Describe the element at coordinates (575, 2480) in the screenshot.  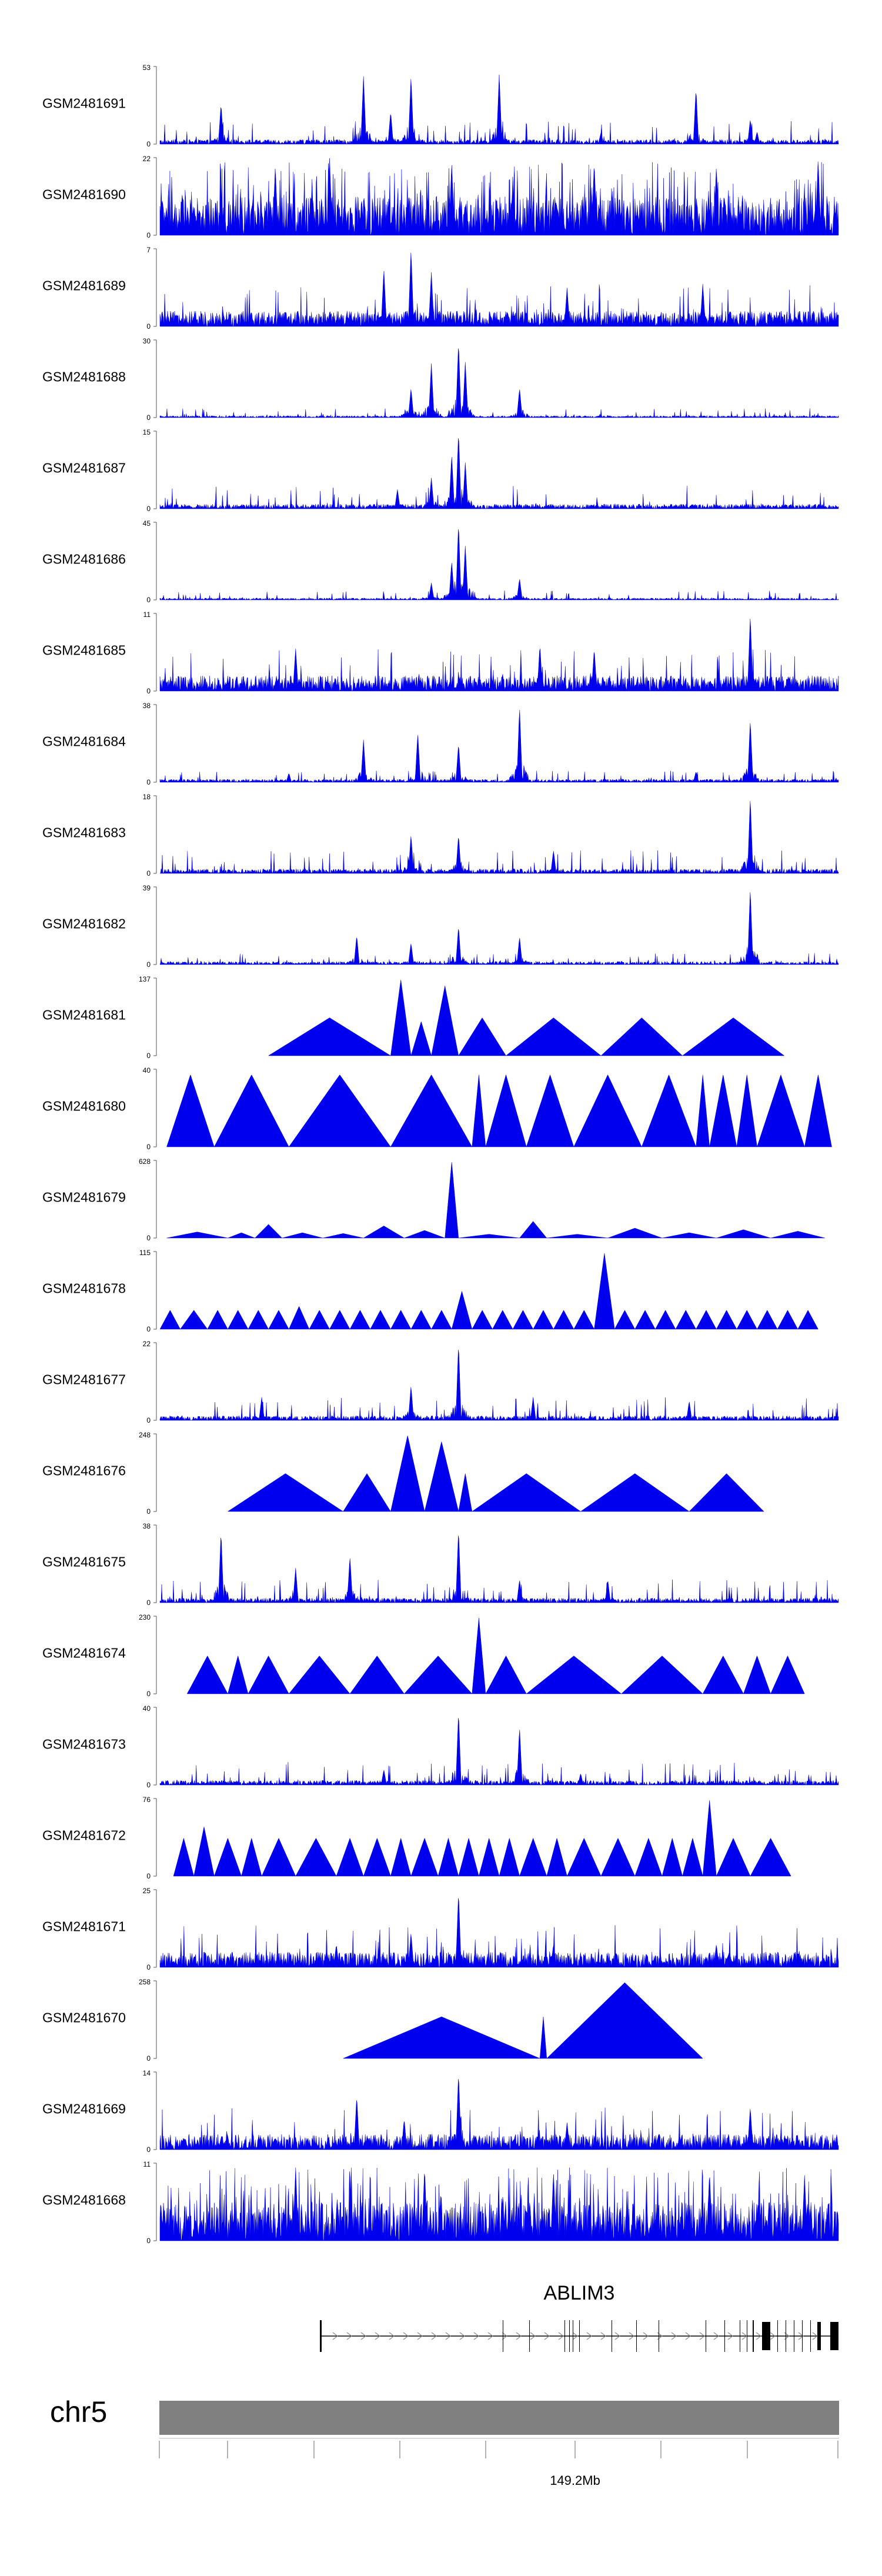
I see `genome-tick-label: 149.2Mb` at that location.